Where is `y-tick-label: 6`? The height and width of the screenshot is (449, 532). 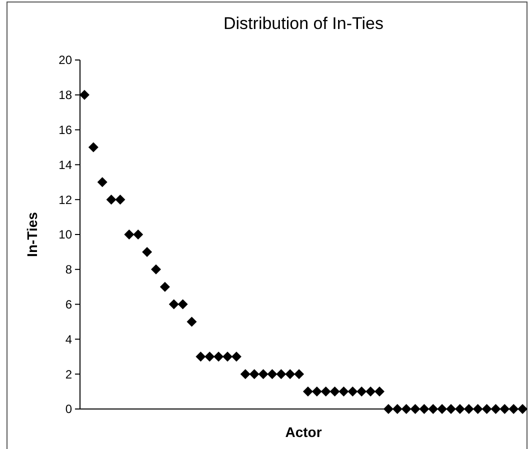
y-tick-label: 6 is located at coordinates (68, 305).